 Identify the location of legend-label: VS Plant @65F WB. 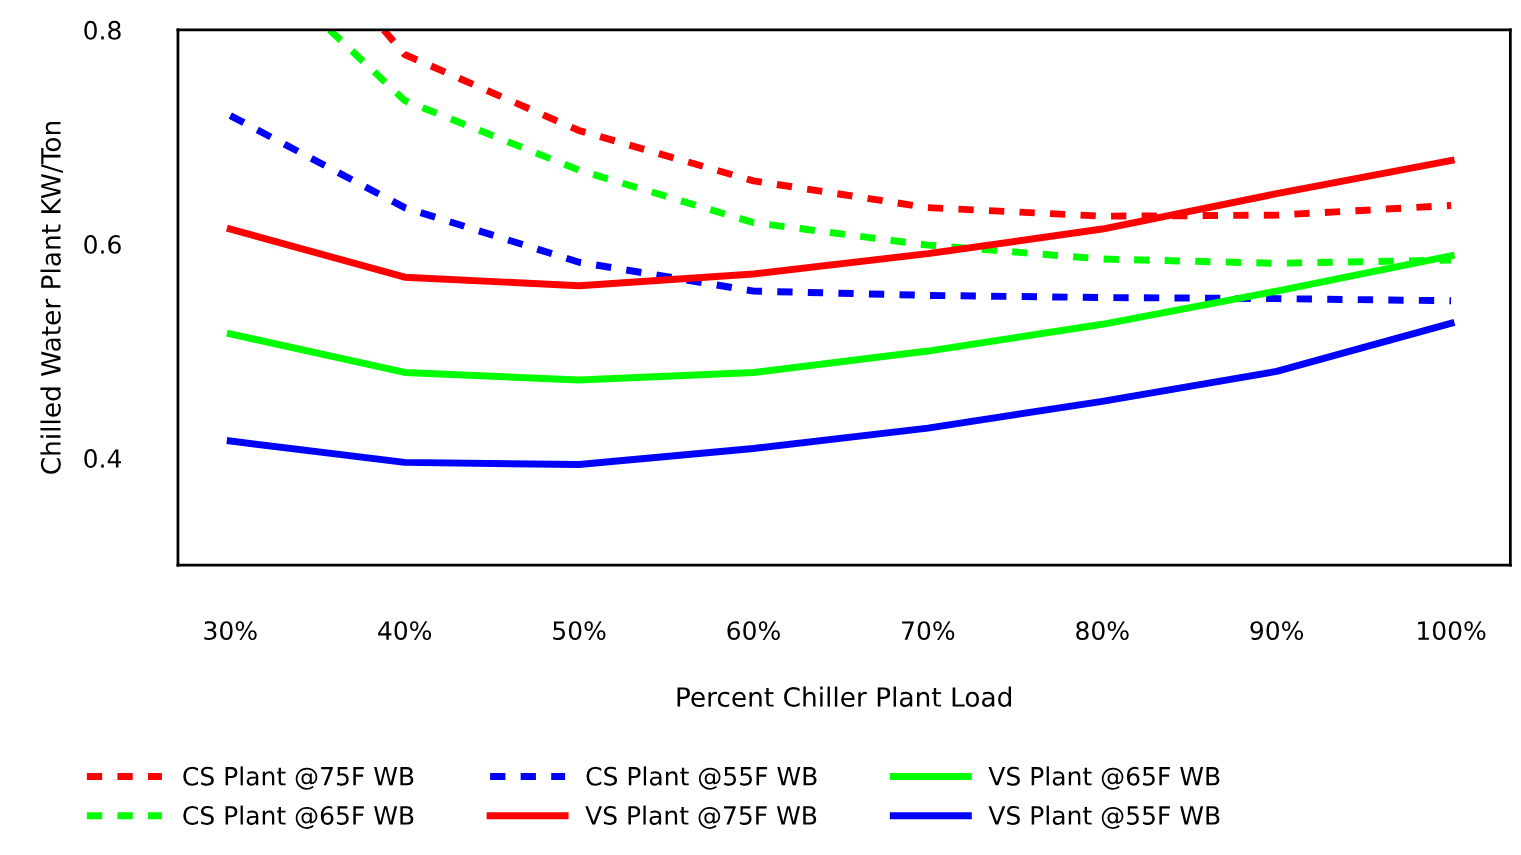
(1104, 778).